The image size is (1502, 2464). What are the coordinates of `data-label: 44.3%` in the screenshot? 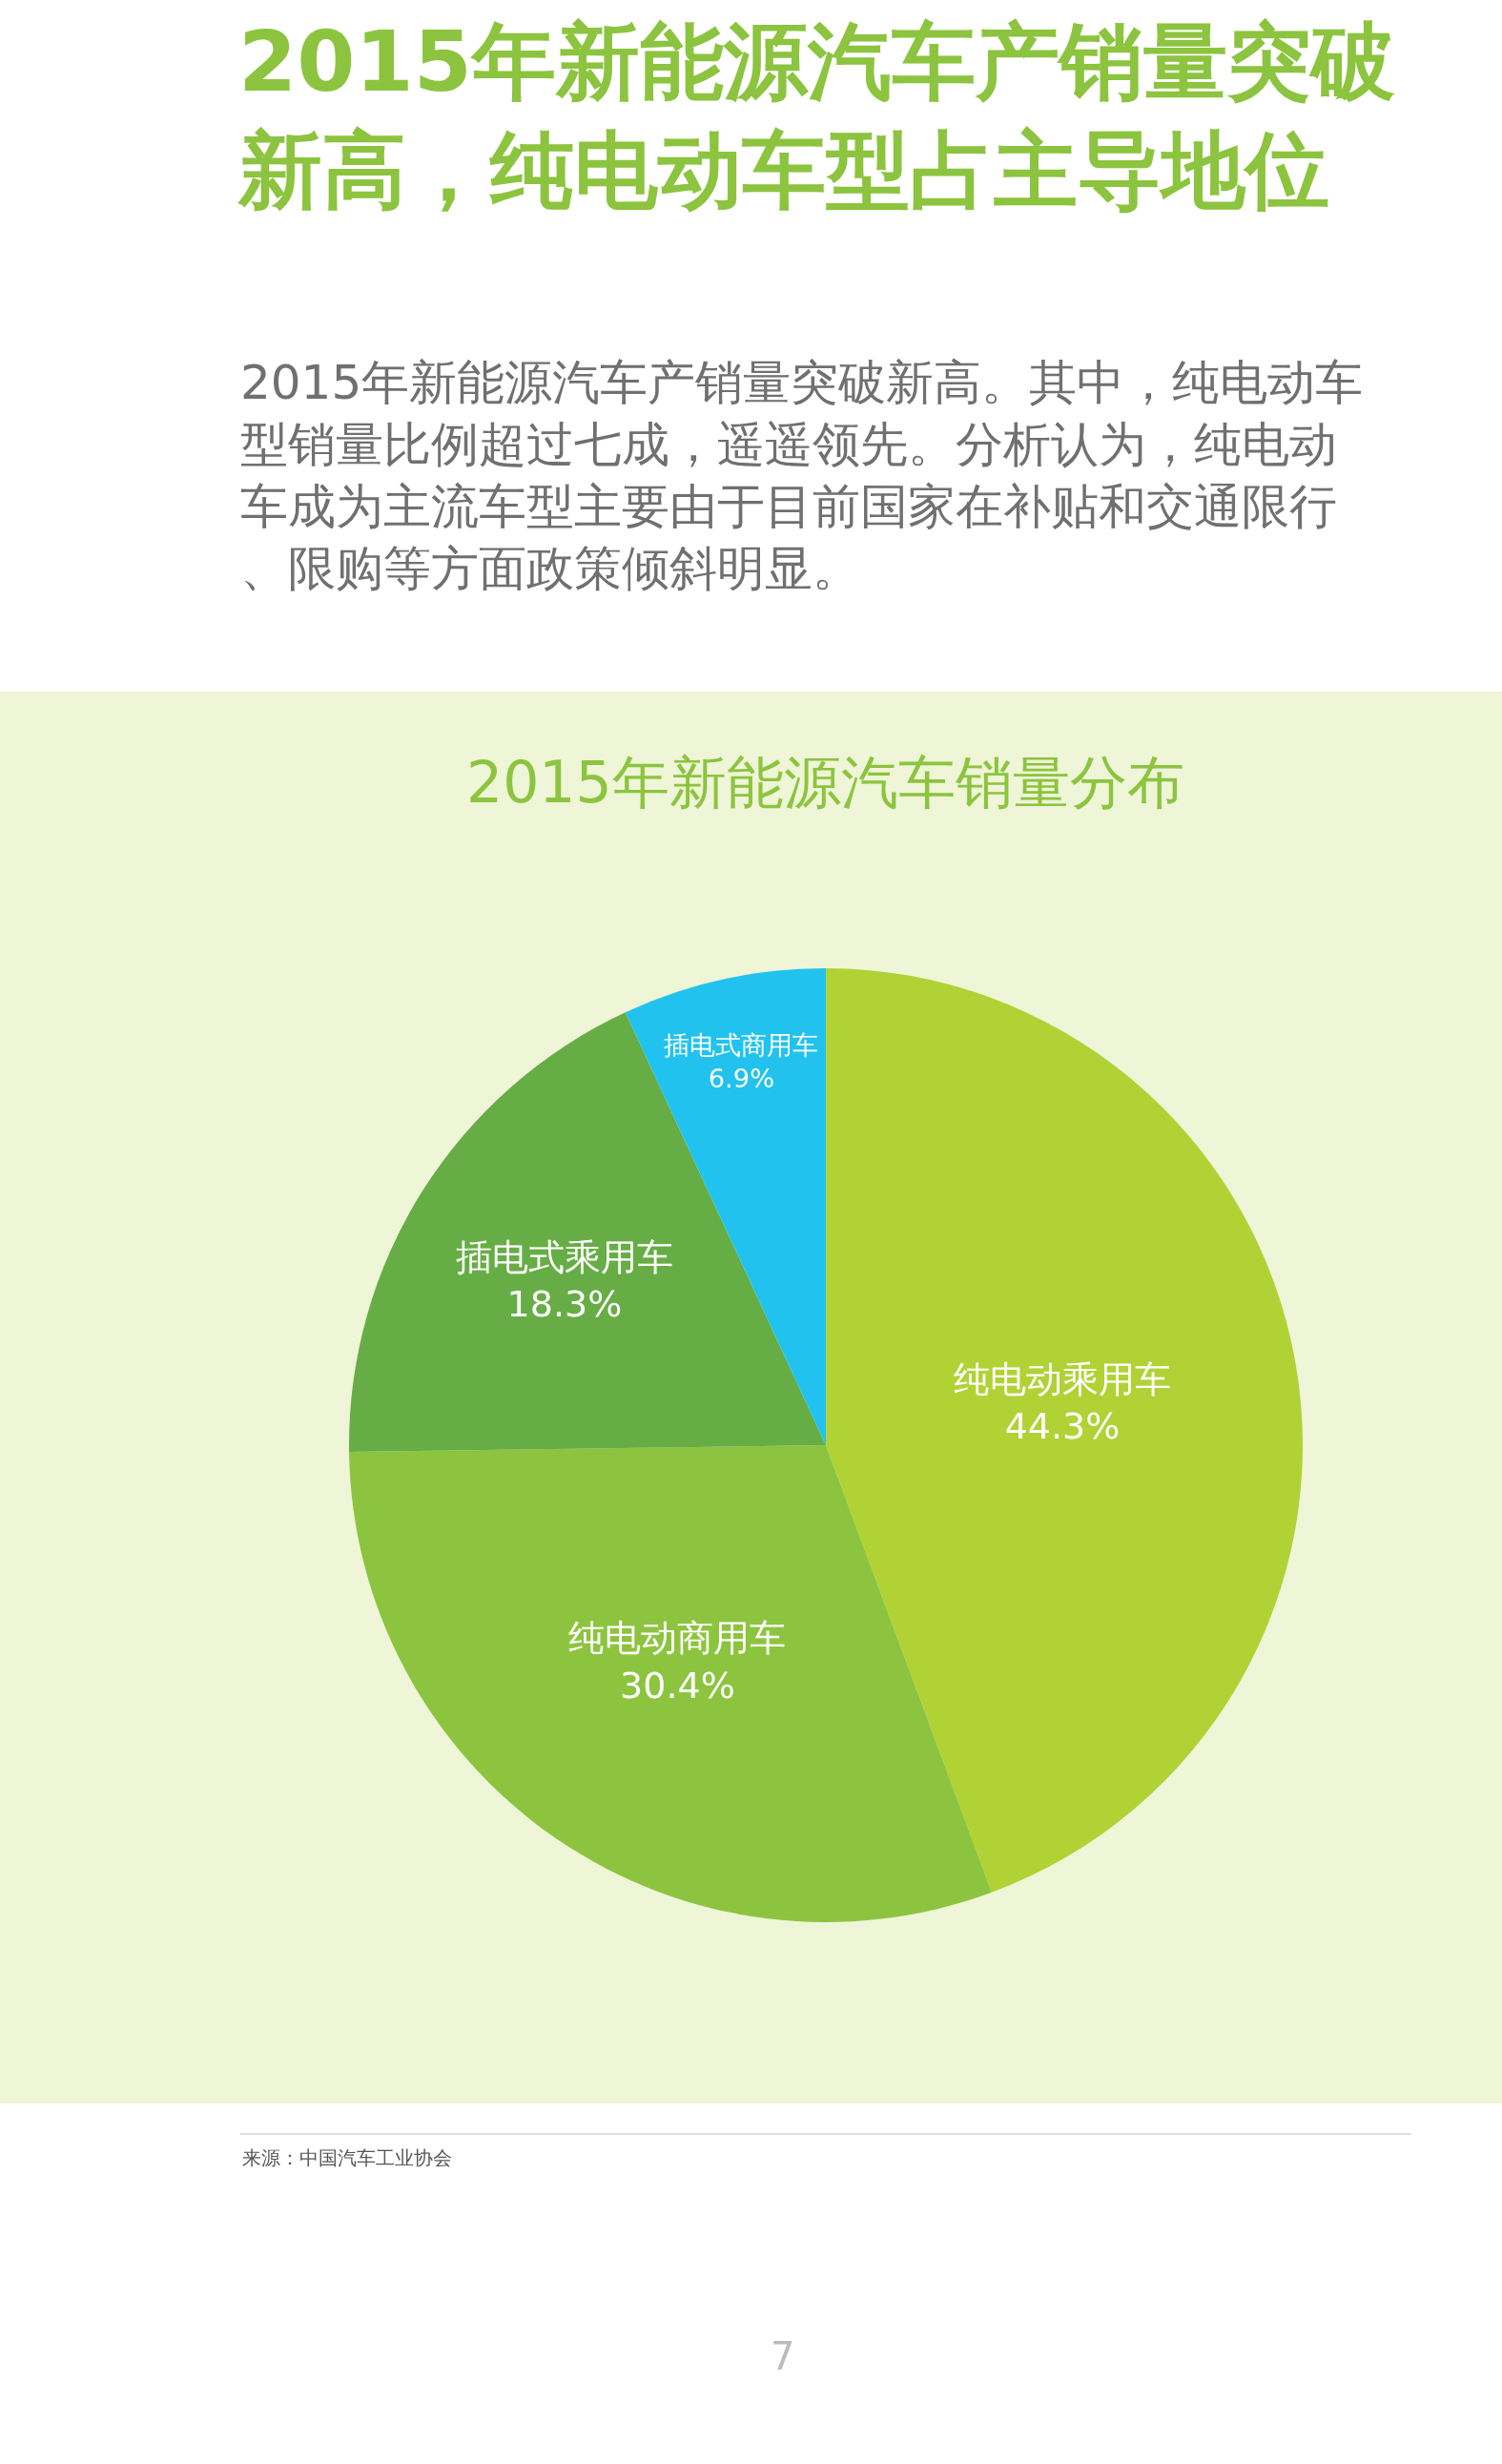 It's located at (1062, 1426).